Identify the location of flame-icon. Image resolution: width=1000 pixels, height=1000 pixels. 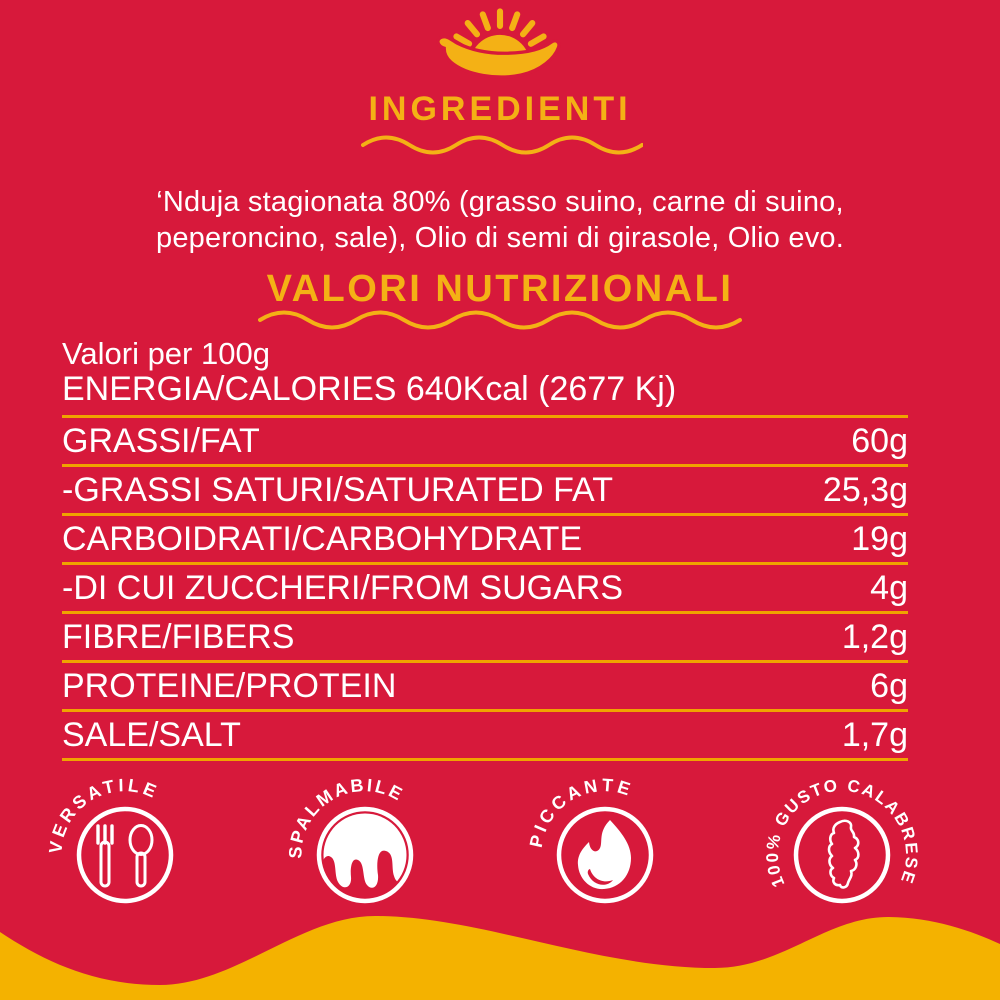
(604, 855).